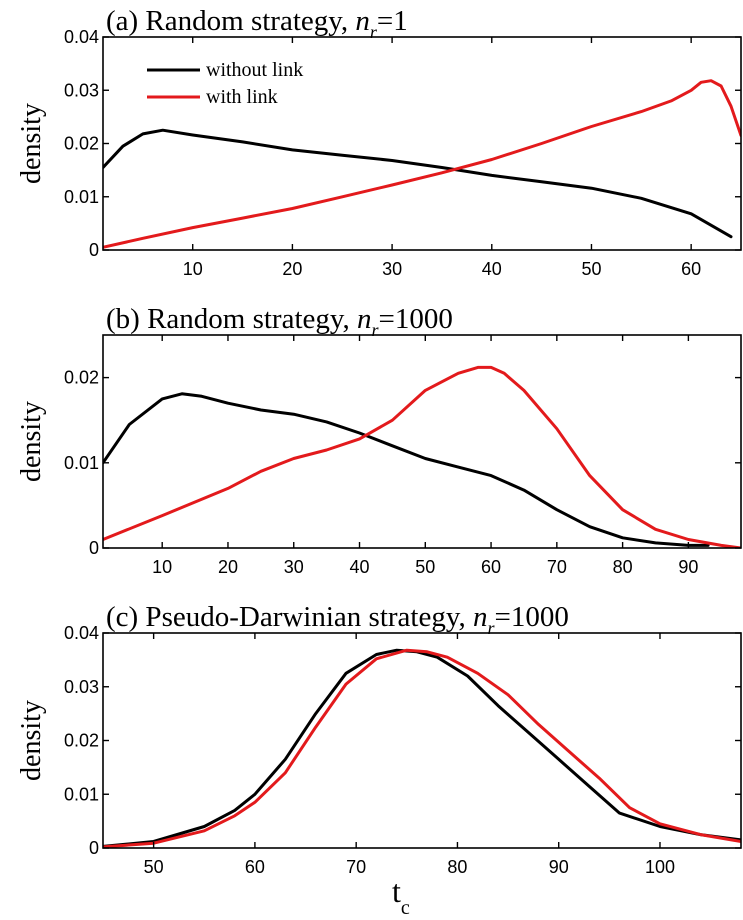 This screenshot has width=743, height=920. Describe the element at coordinates (289, 617) in the screenshot. I see `title-text: (c) Pseudo-Darwinian strategy,` at that location.